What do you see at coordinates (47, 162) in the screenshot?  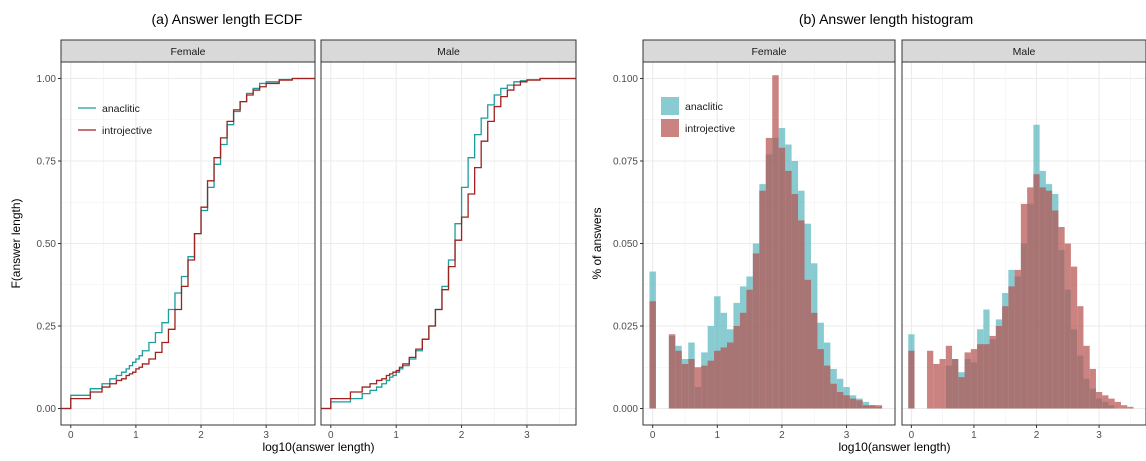 I see `y-tick-label: 0.75` at bounding box center [47, 162].